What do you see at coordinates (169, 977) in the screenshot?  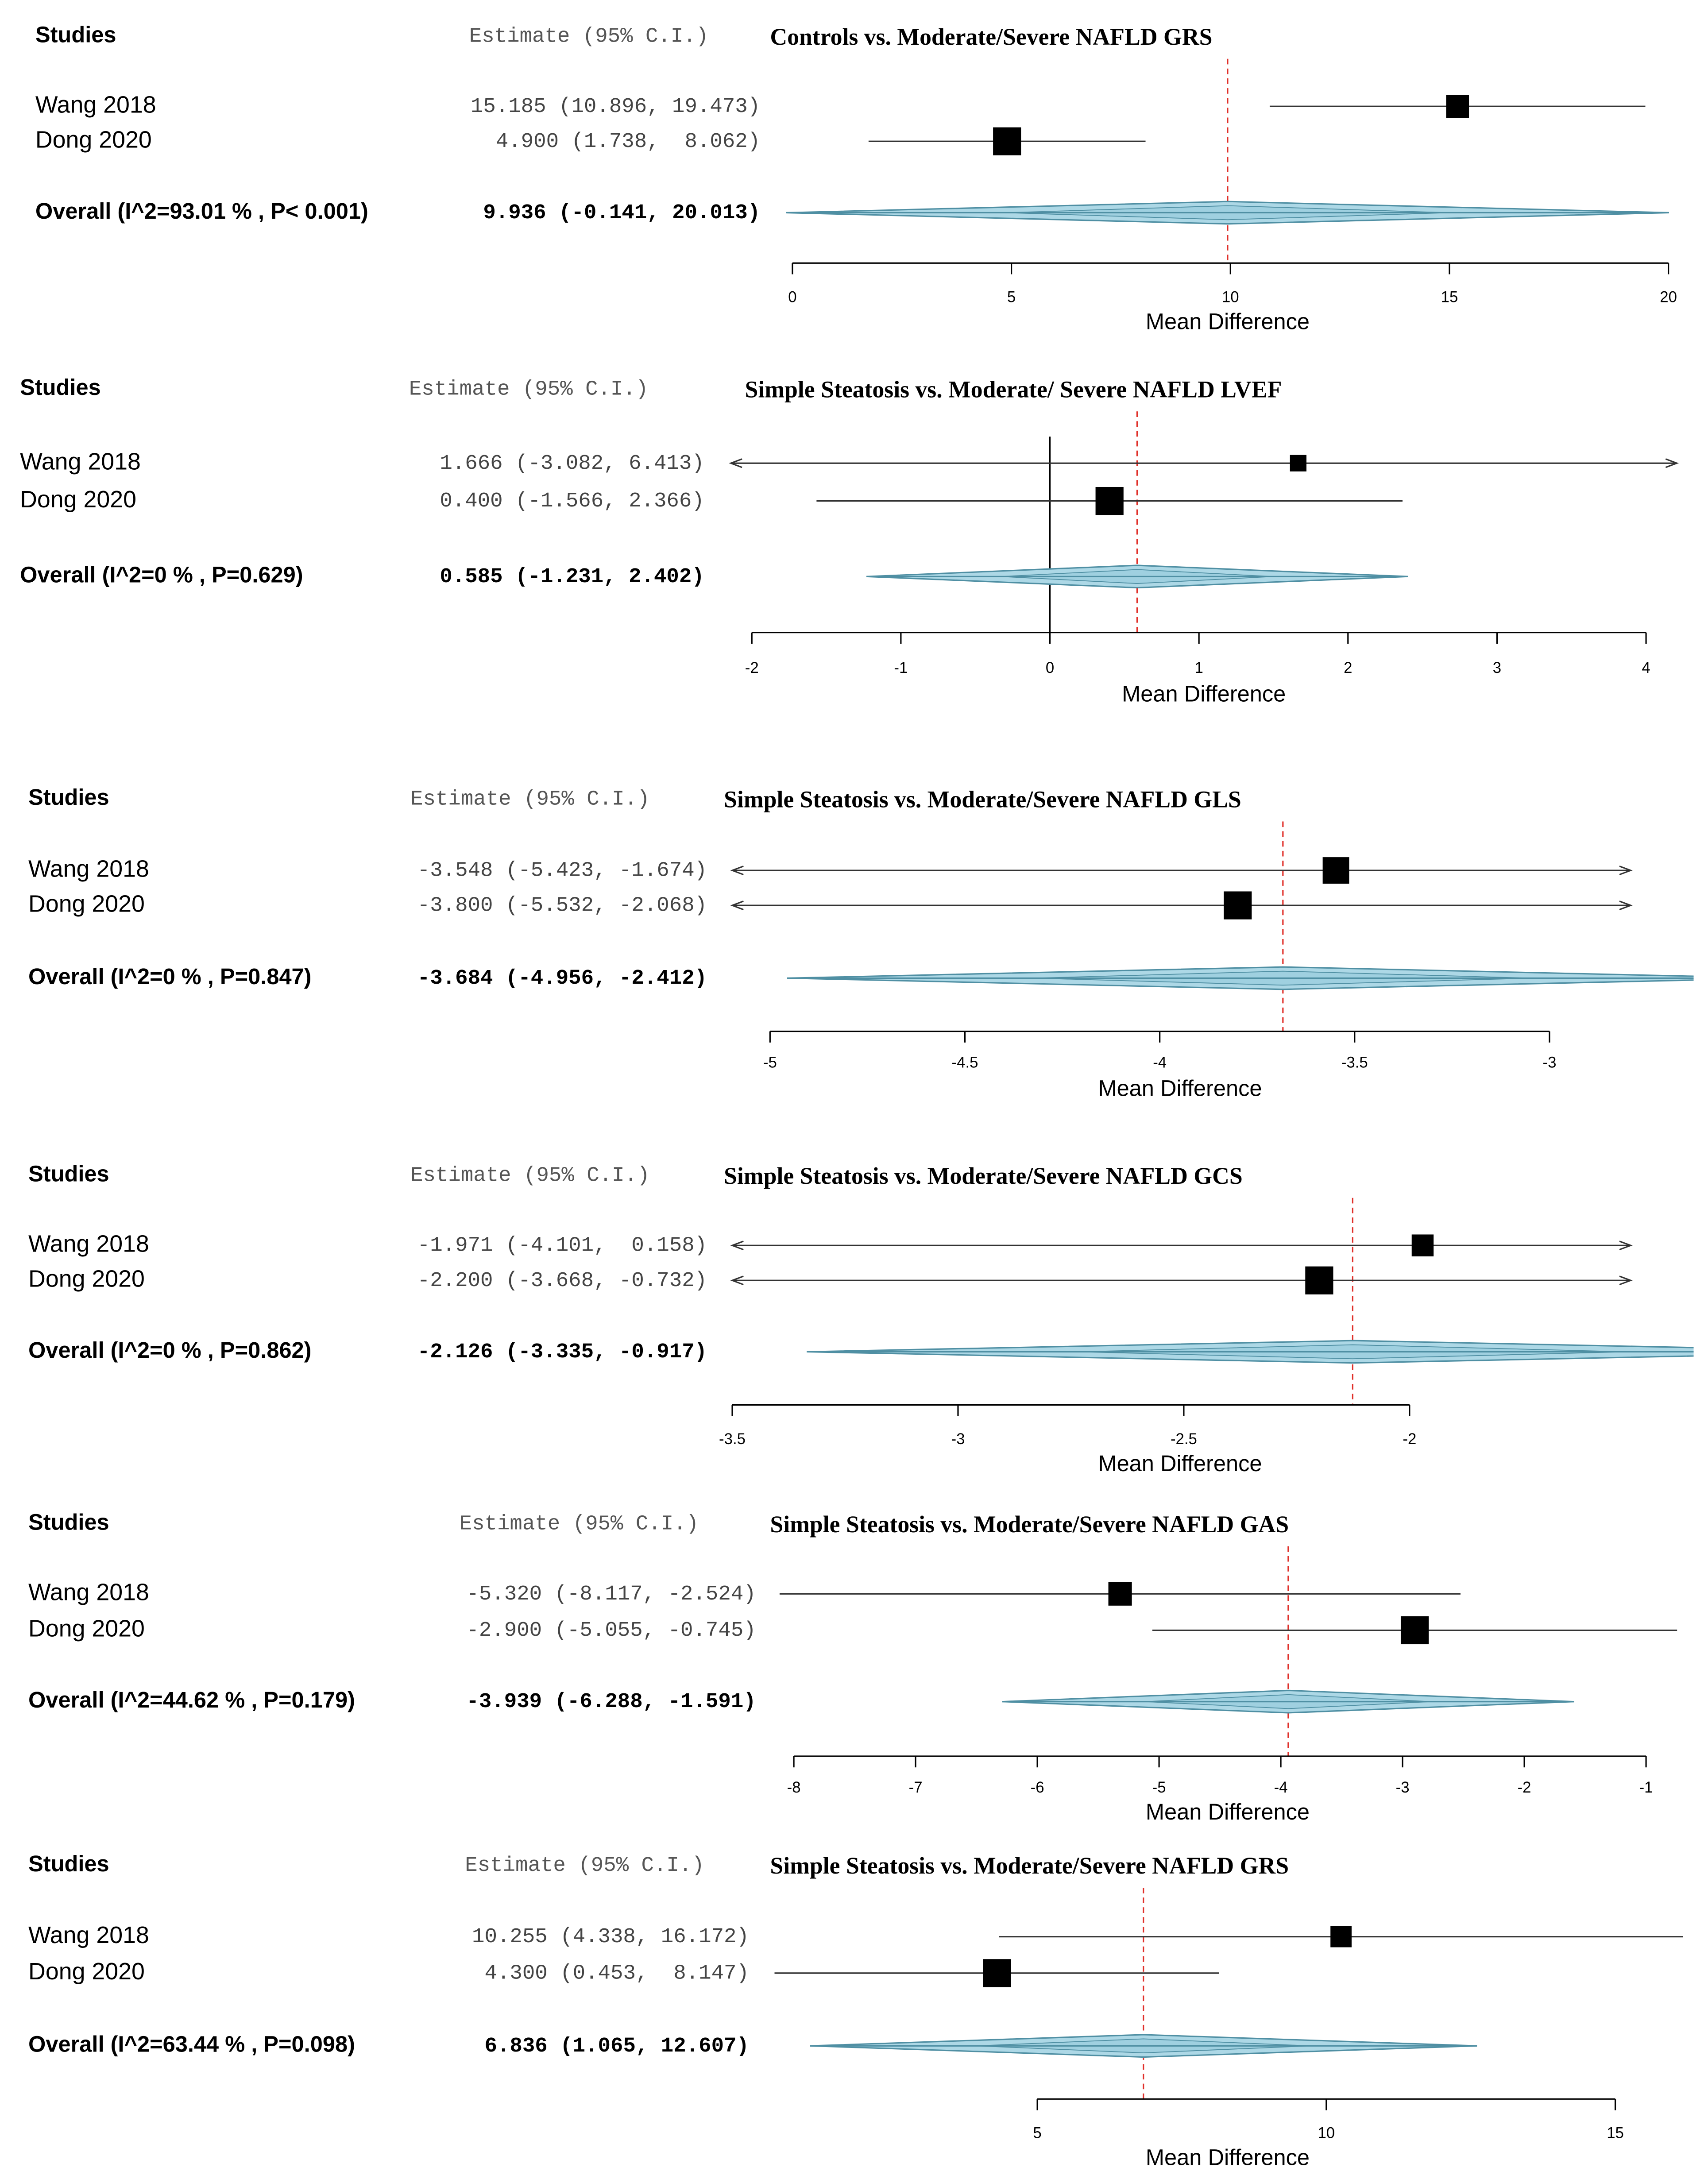 I see `overall-label: Overall (I^2=0 % , P=0.847)` at bounding box center [169, 977].